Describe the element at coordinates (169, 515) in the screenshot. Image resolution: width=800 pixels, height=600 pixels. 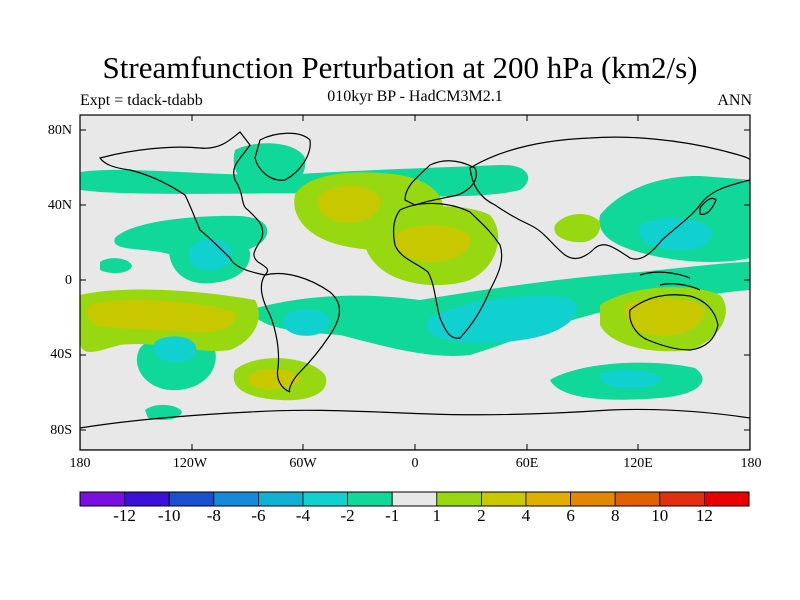
I see `colorbar-label: -10` at that location.